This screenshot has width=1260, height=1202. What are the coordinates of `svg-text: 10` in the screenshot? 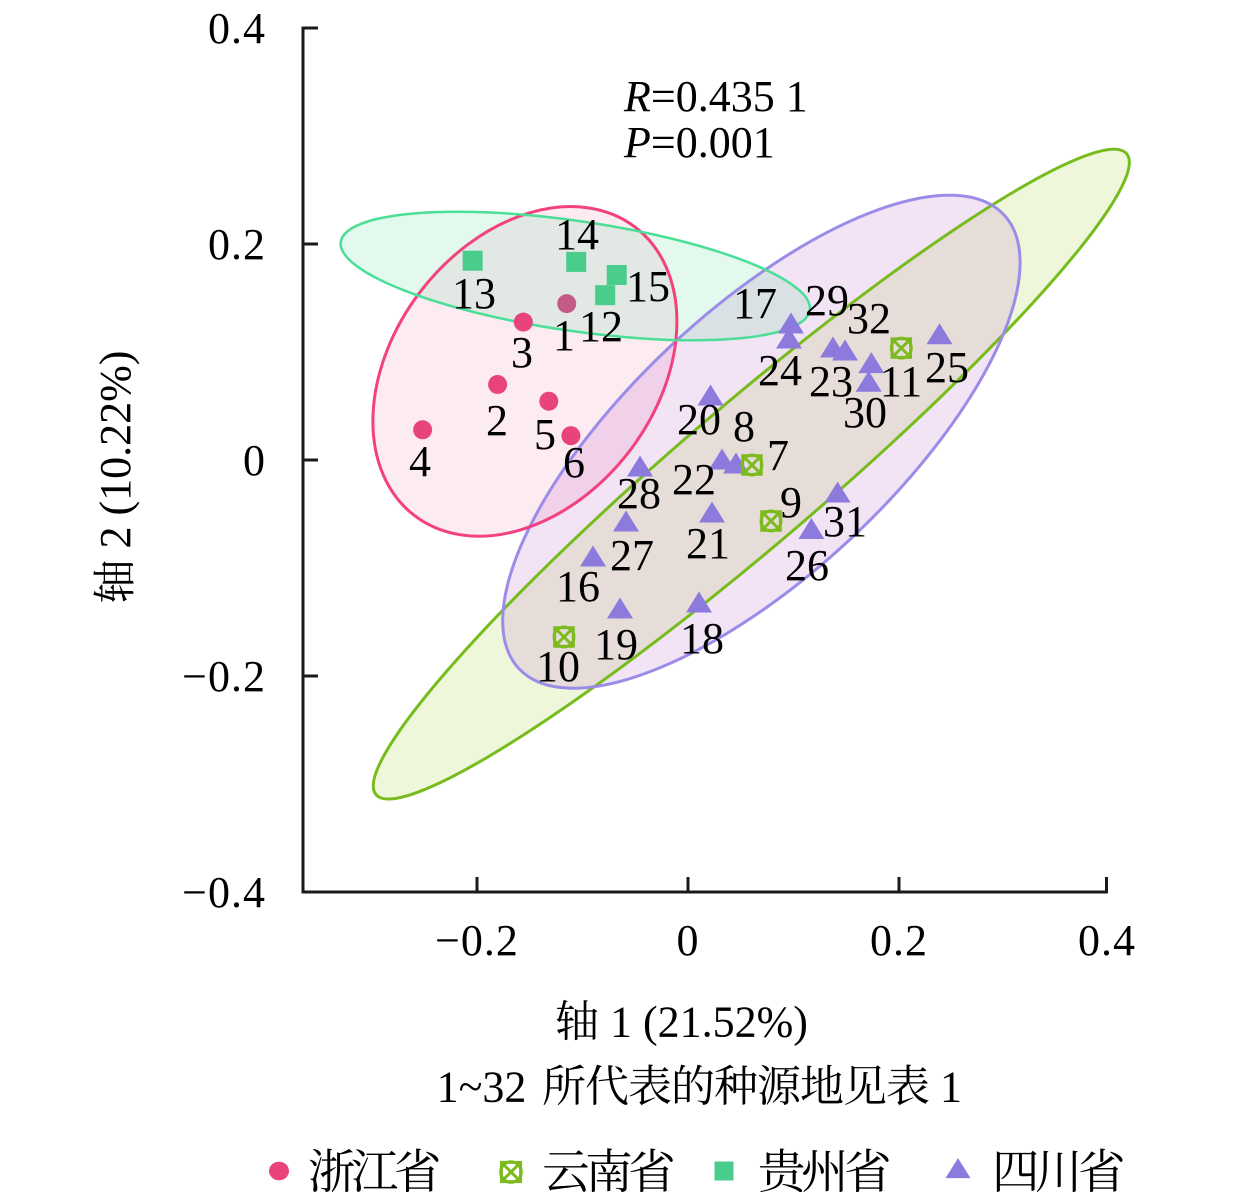 It's located at (558, 666).